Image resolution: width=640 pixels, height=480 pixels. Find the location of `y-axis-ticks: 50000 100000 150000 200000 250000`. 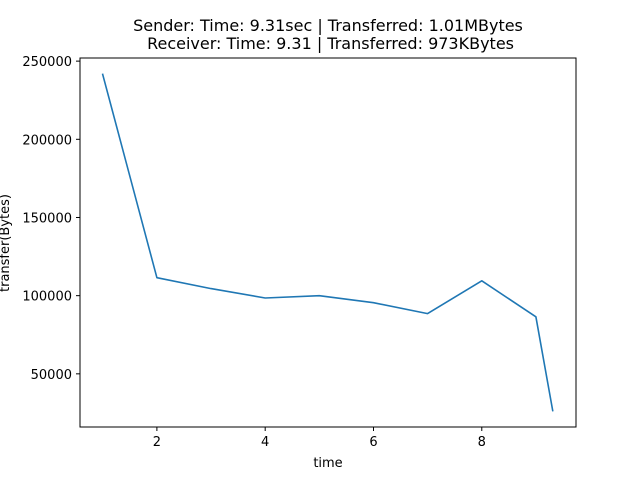

y-axis-ticks: 50000 100000 150000 200000 250000 is located at coordinates (51, 219).